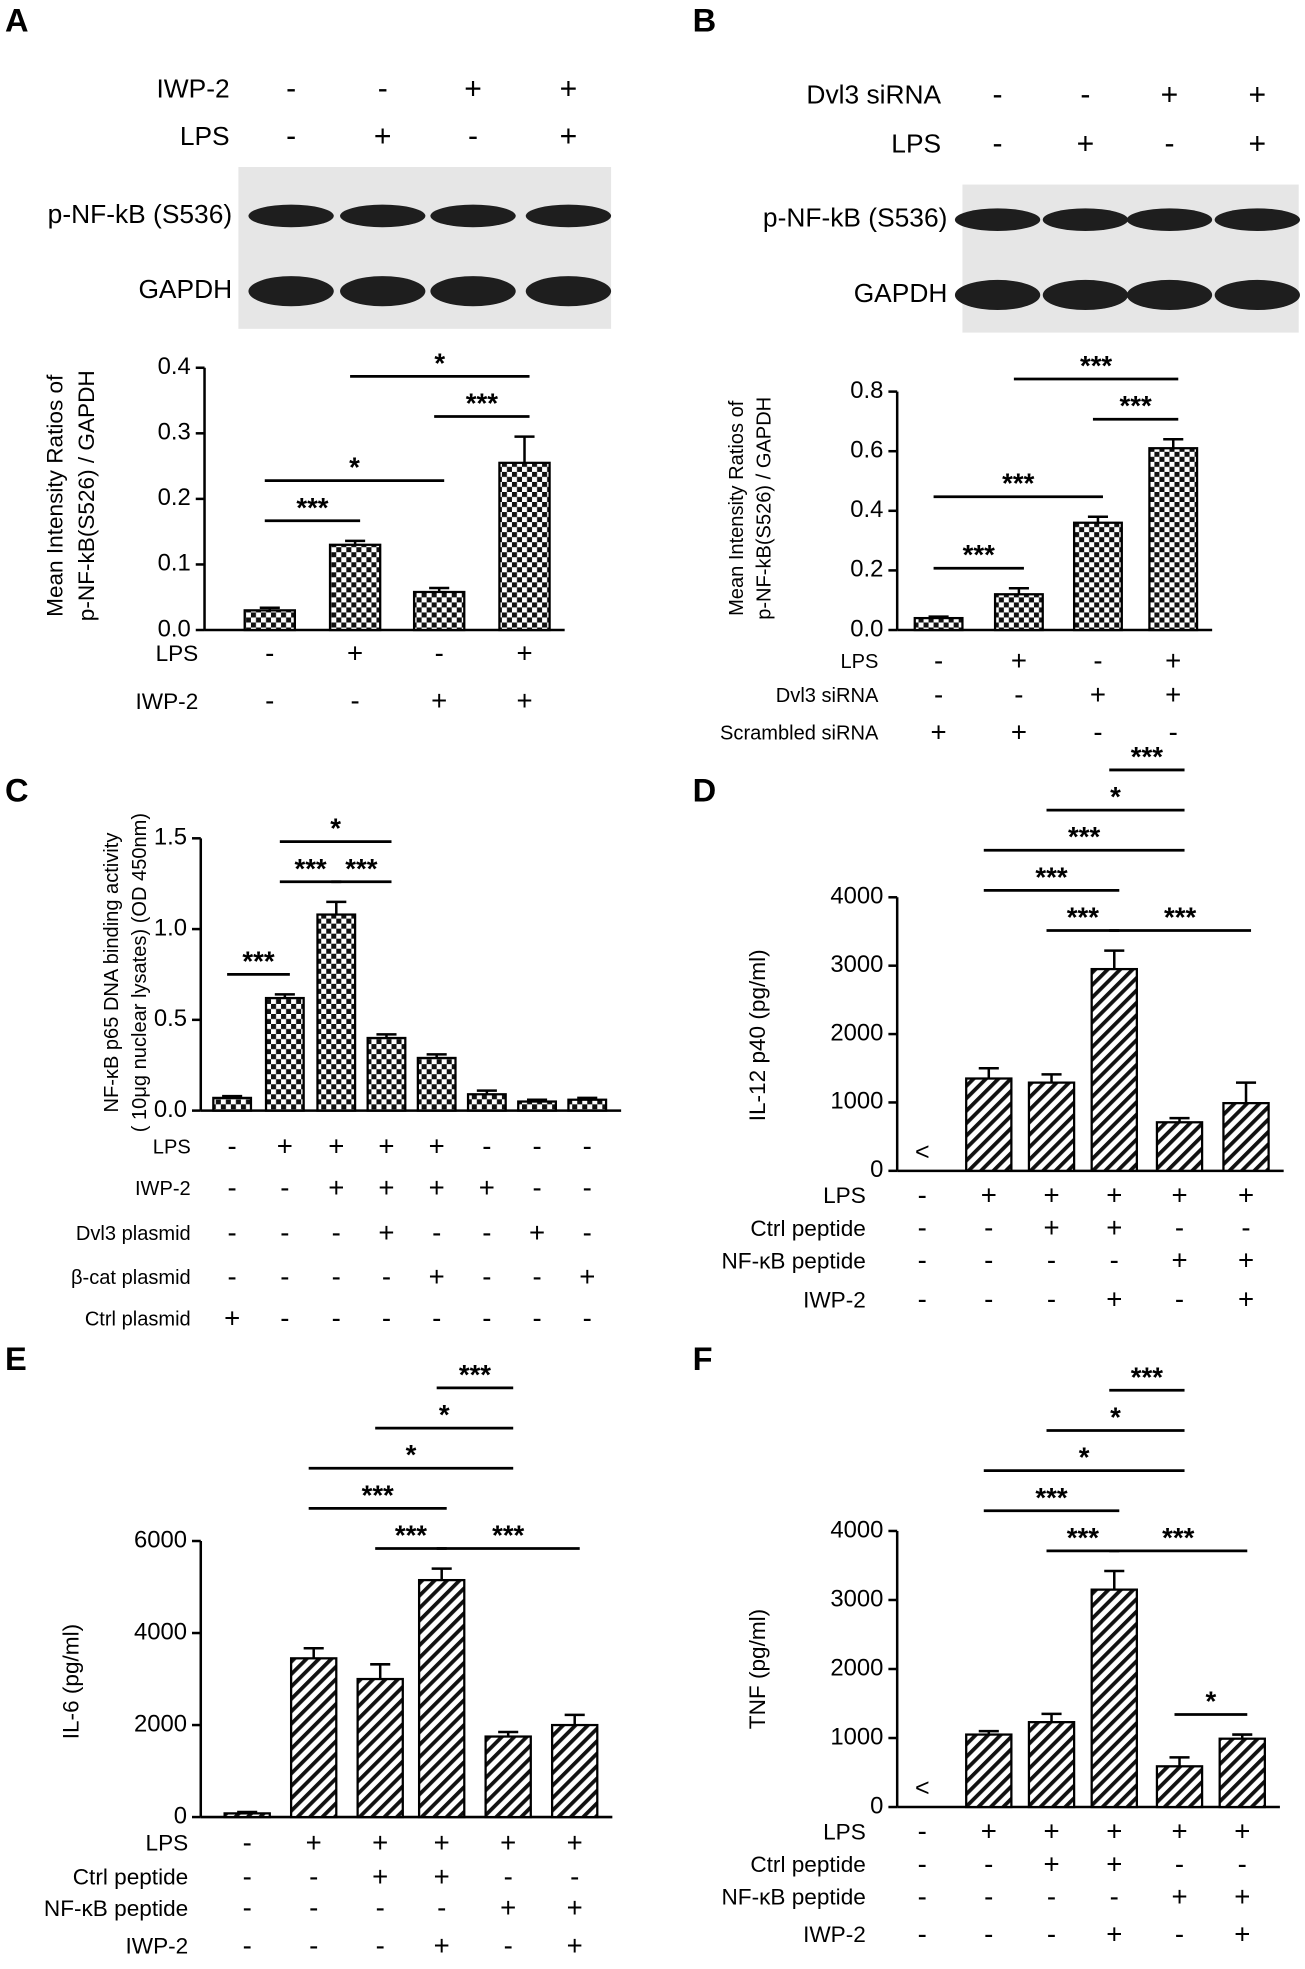 The height and width of the screenshot is (1969, 1305). I want to click on y-tick-label: 2000, so click(856, 1032).